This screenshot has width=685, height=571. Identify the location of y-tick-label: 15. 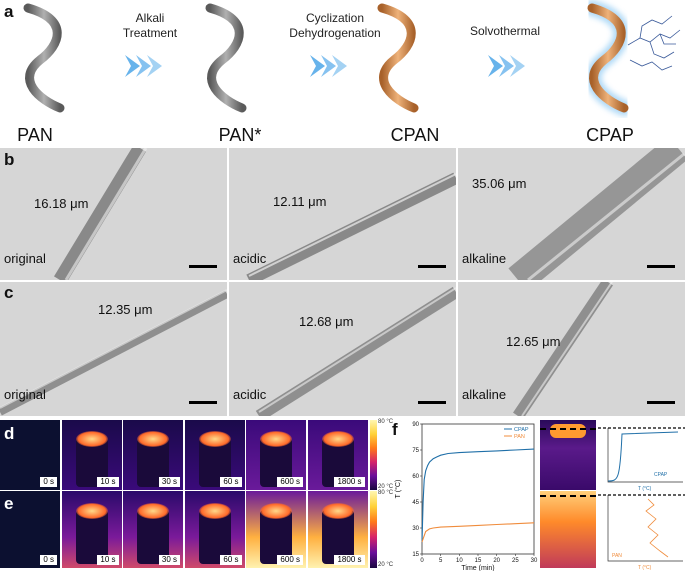
(415, 555).